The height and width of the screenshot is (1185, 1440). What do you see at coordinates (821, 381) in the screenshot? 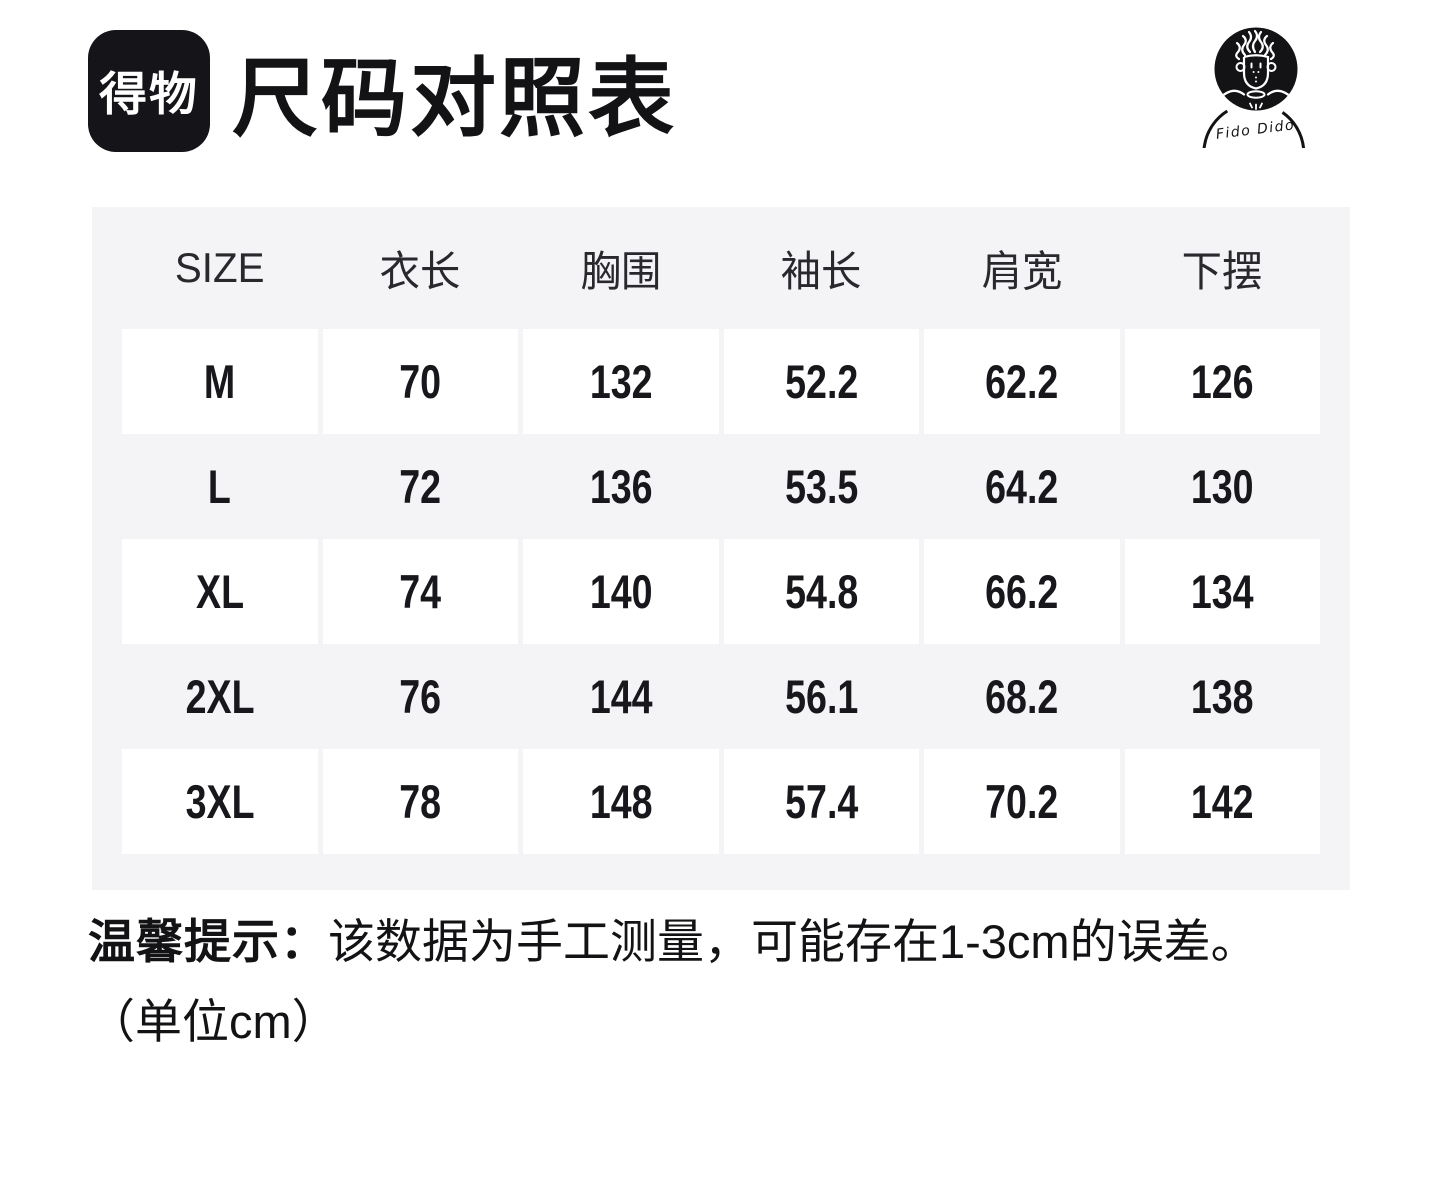
I see `cell-value: 52.2` at bounding box center [821, 381].